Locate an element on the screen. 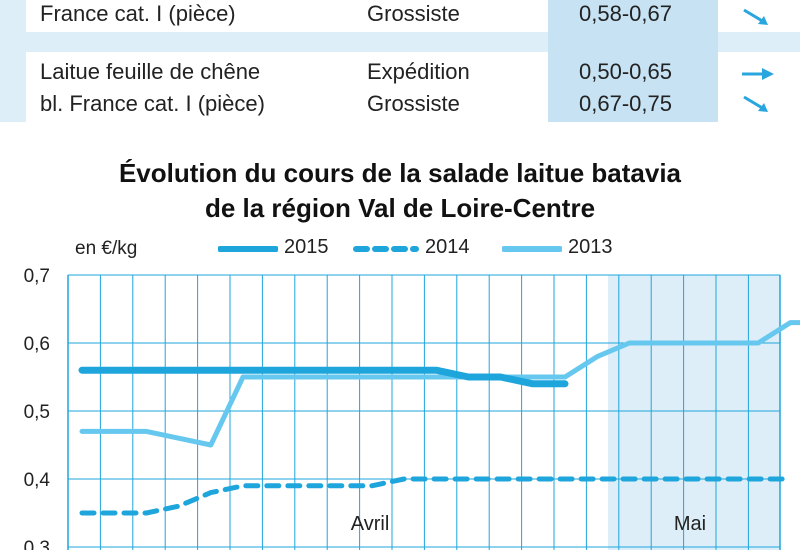  legend-line-solid-icon is located at coordinates (248, 249).